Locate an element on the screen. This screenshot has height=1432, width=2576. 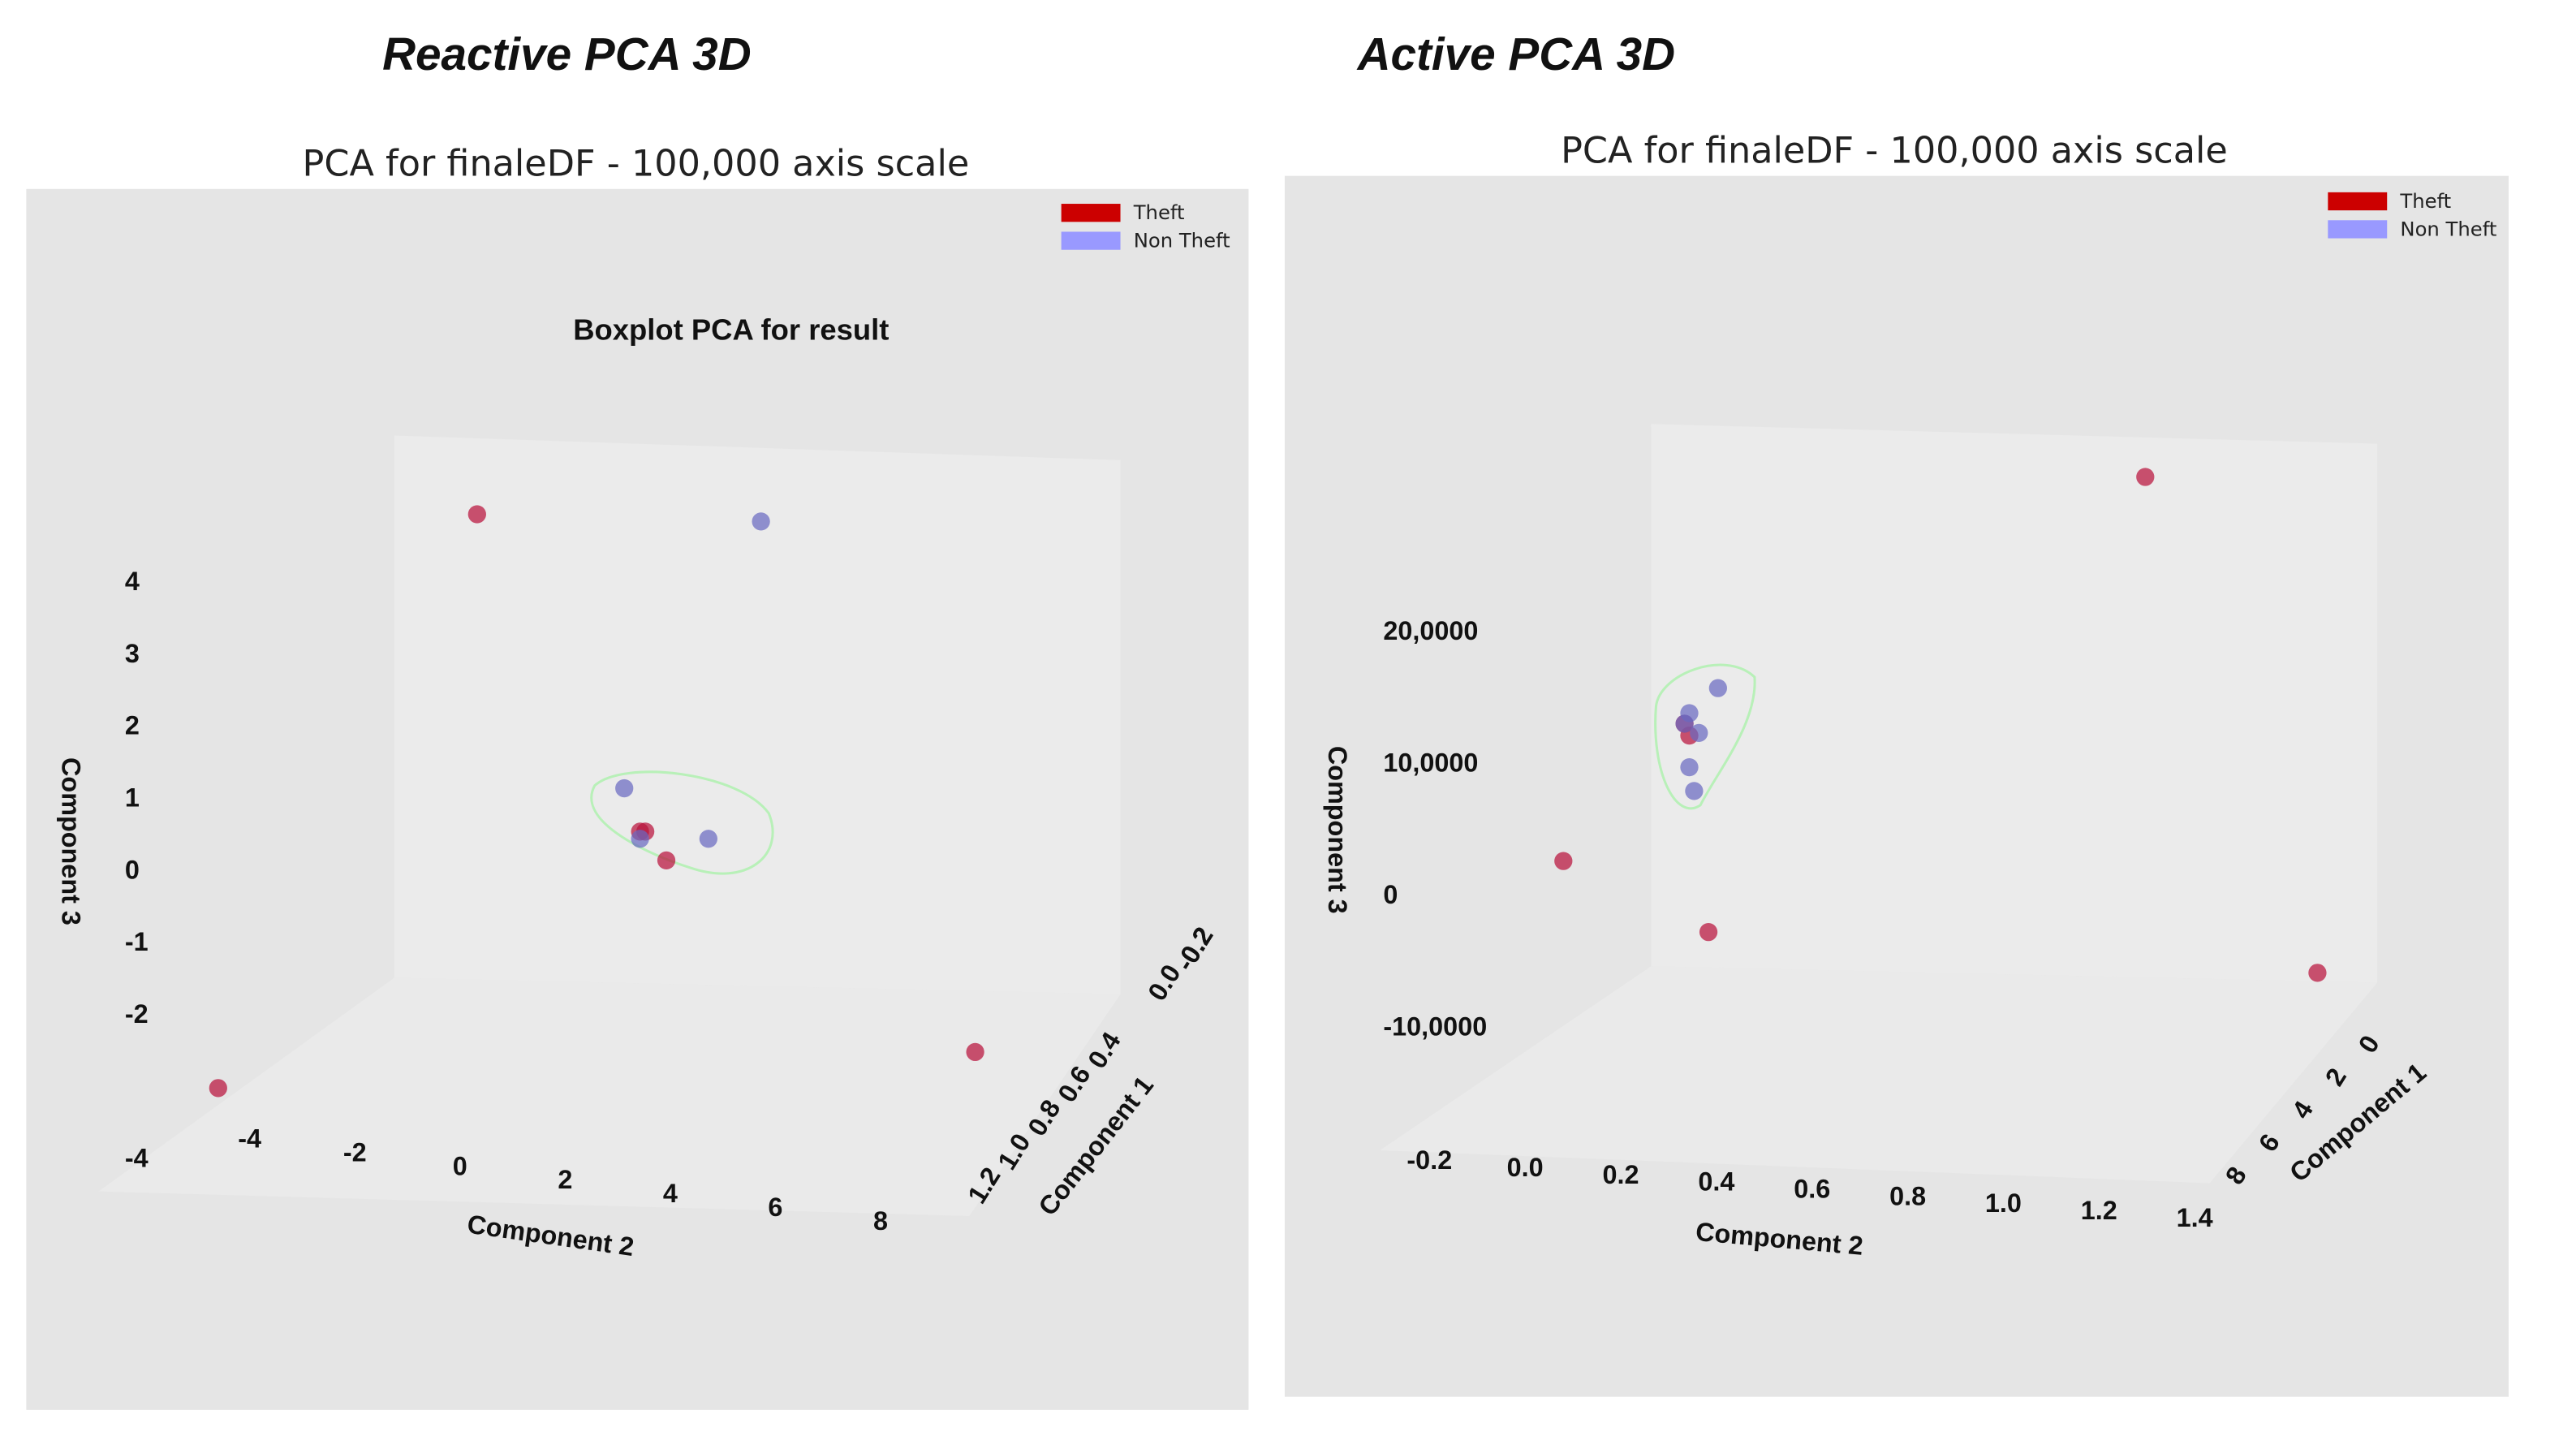
x-tick-label: 0.8 is located at coordinates (1908, 1196).